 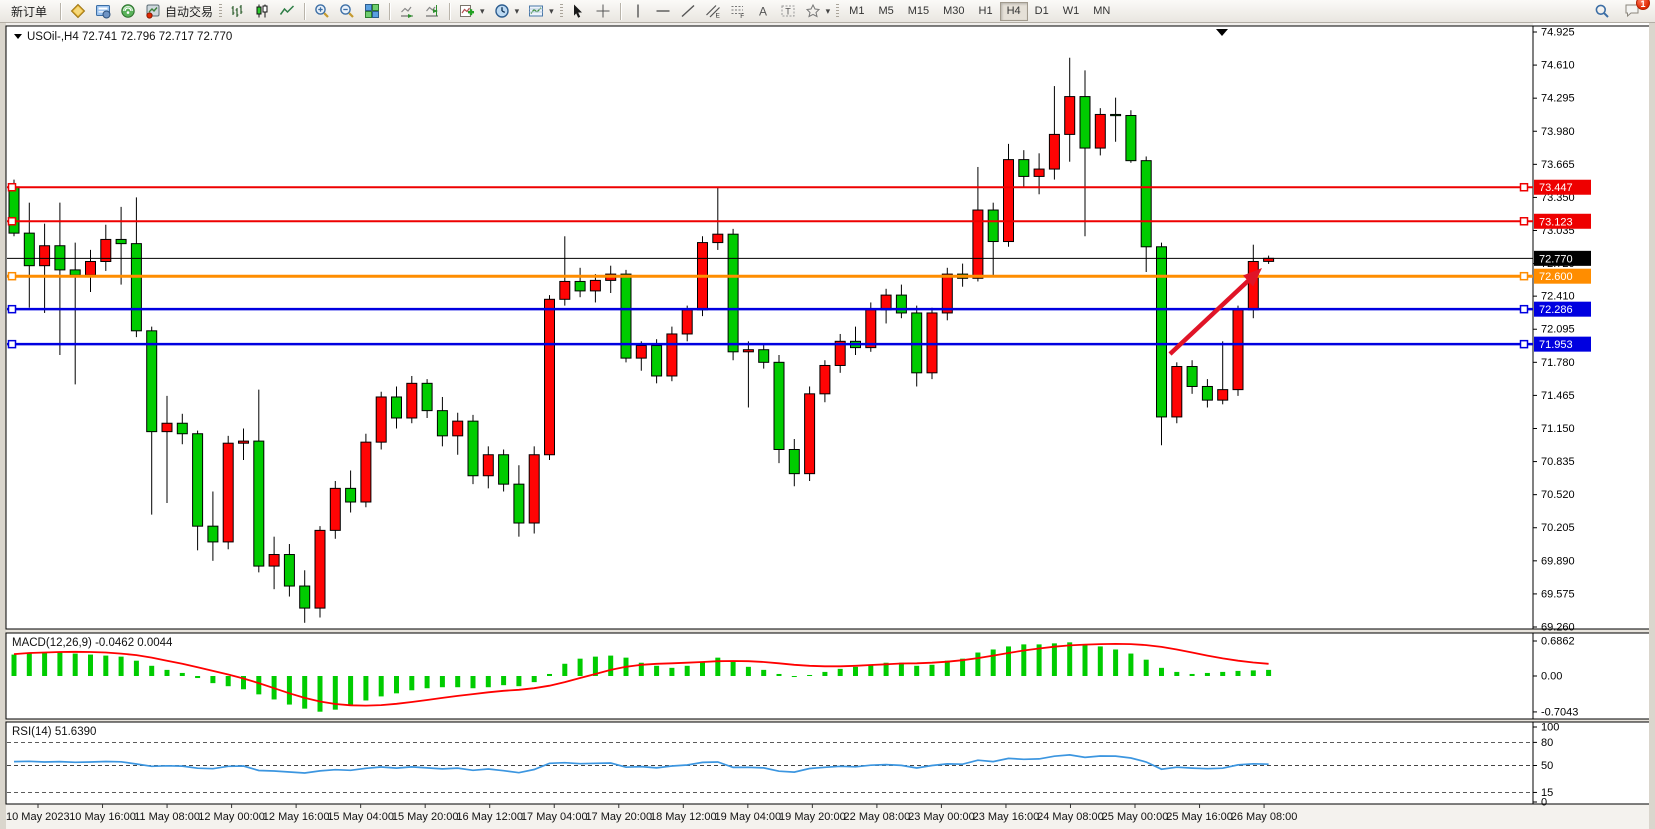 What do you see at coordinates (770, 344) in the screenshot?
I see `level-line-71.953` at bounding box center [770, 344].